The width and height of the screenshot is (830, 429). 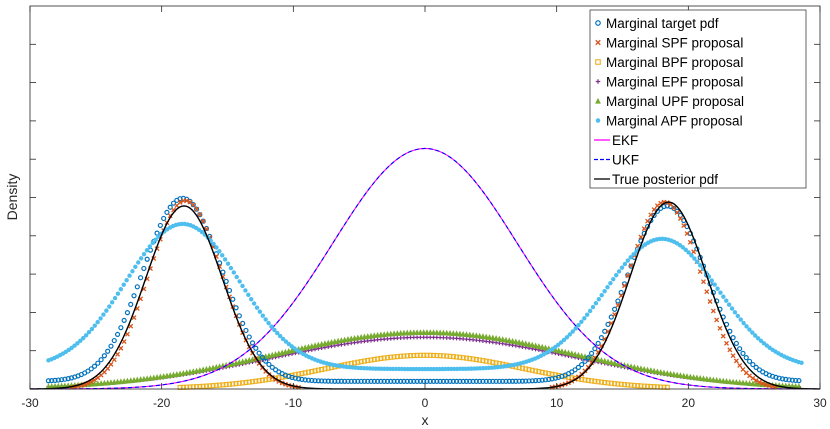 I want to click on legend-label: EKF, so click(x=625, y=140).